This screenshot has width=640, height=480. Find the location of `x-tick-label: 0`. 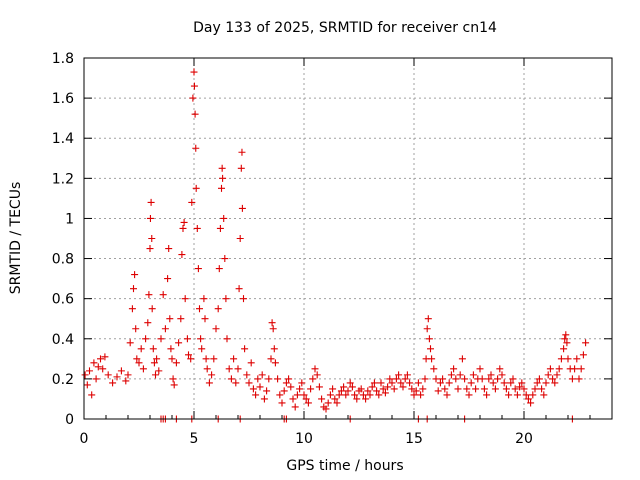

x-tick-label: 0 is located at coordinates (84, 439).